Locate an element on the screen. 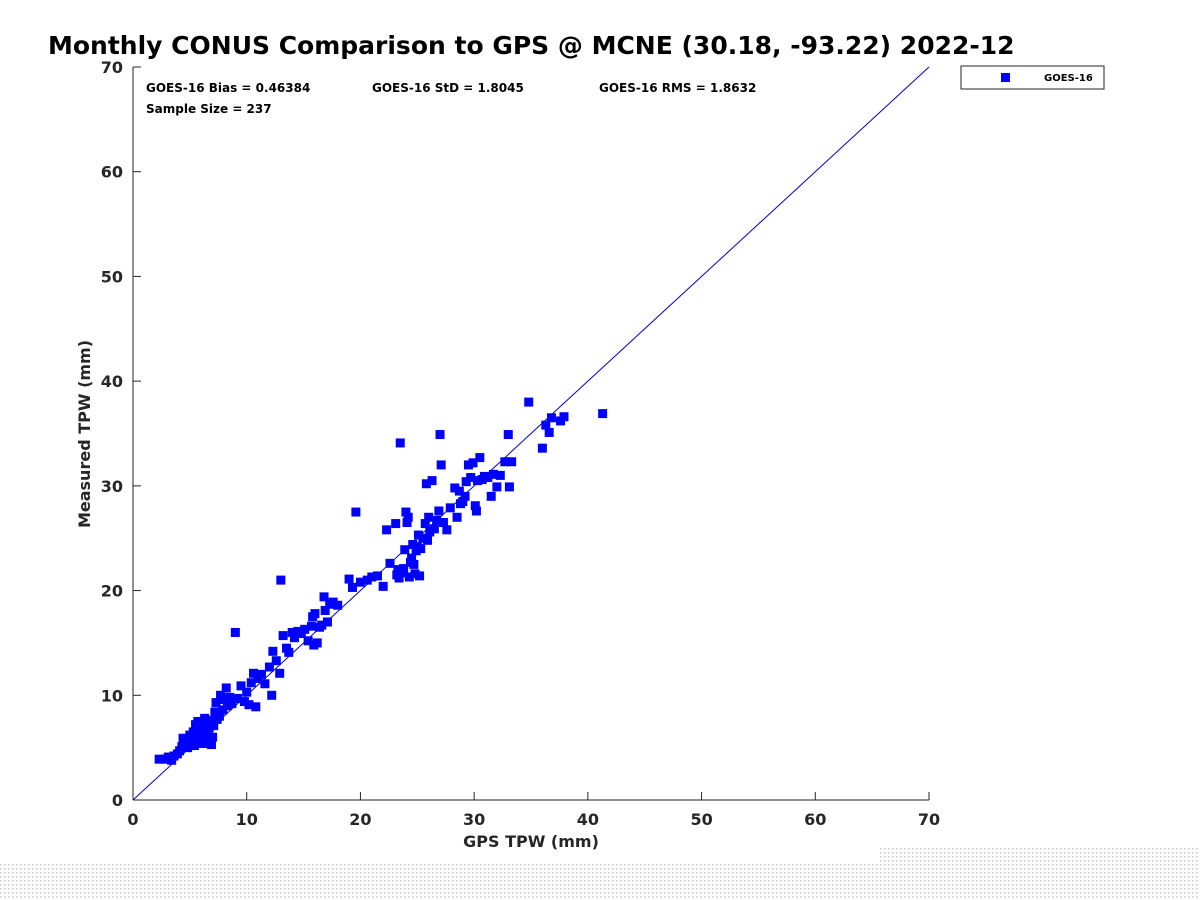  legend-marker-goes16 is located at coordinates (1005, 77).